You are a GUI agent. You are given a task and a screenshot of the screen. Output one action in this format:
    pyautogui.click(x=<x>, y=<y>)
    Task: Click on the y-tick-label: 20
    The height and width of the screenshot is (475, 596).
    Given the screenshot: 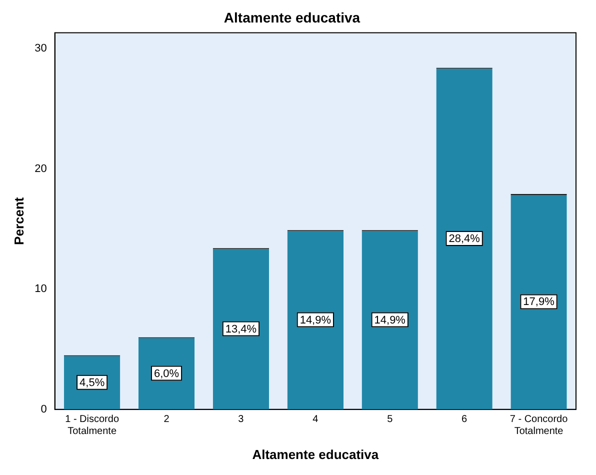 What is the action you would take?
    pyautogui.click(x=40, y=168)
    